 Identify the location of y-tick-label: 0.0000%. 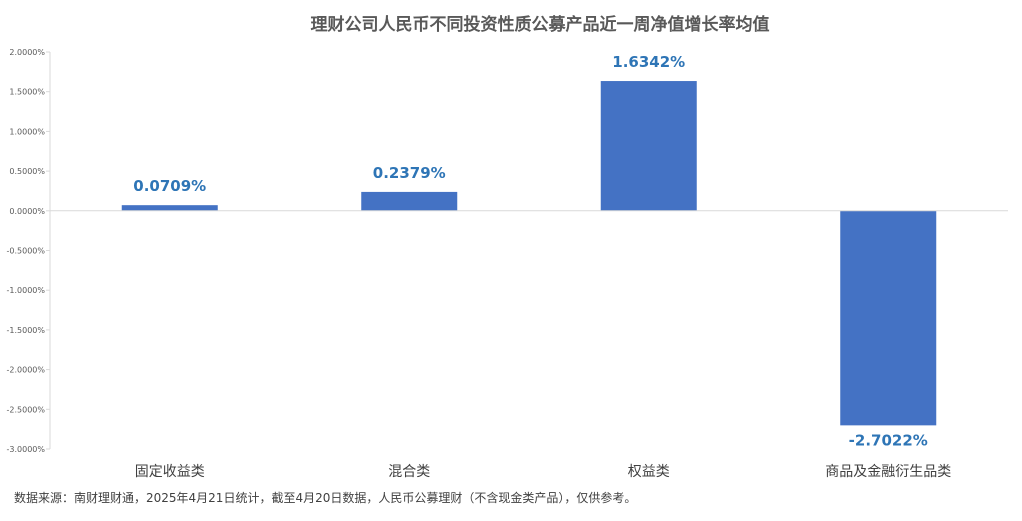
(27, 211).